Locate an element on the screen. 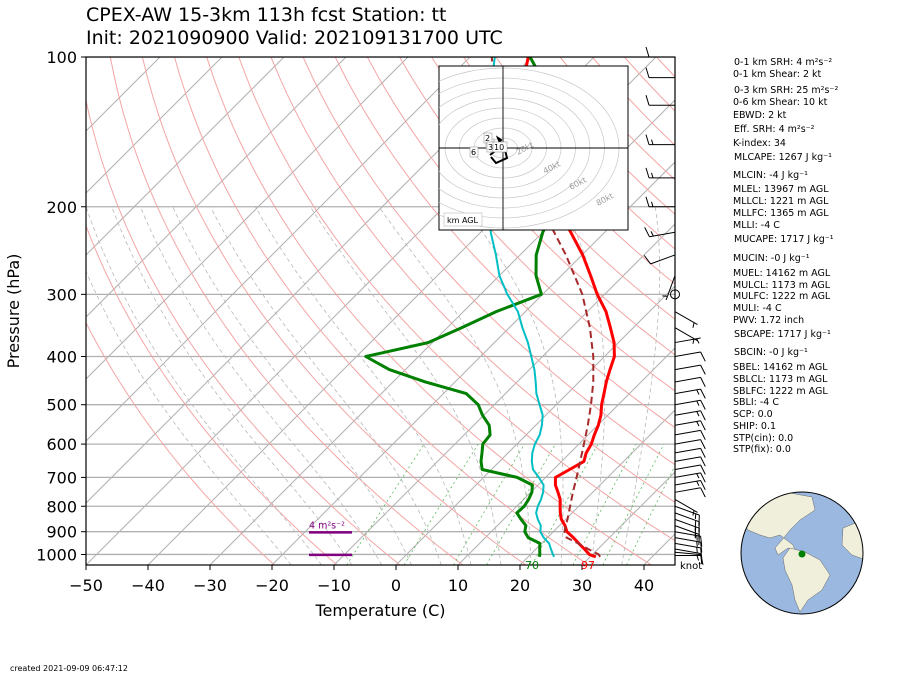  index-line: STP(cin): 0.0 is located at coordinates (763, 438).